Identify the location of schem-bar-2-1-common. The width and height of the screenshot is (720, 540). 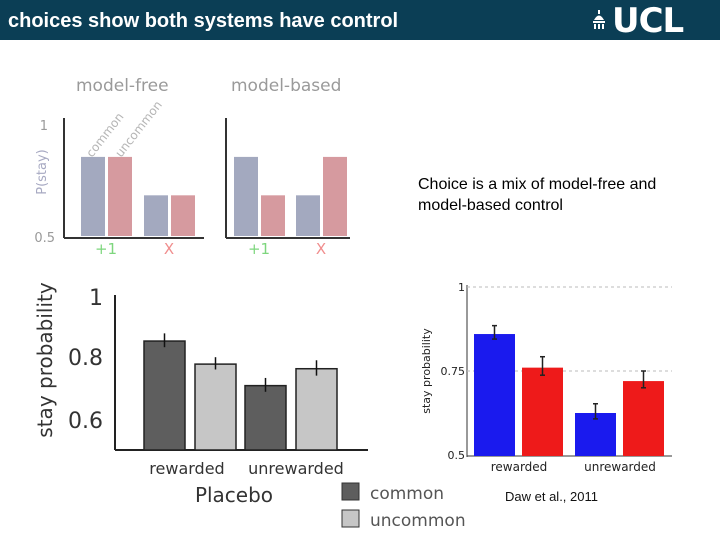
(246, 196).